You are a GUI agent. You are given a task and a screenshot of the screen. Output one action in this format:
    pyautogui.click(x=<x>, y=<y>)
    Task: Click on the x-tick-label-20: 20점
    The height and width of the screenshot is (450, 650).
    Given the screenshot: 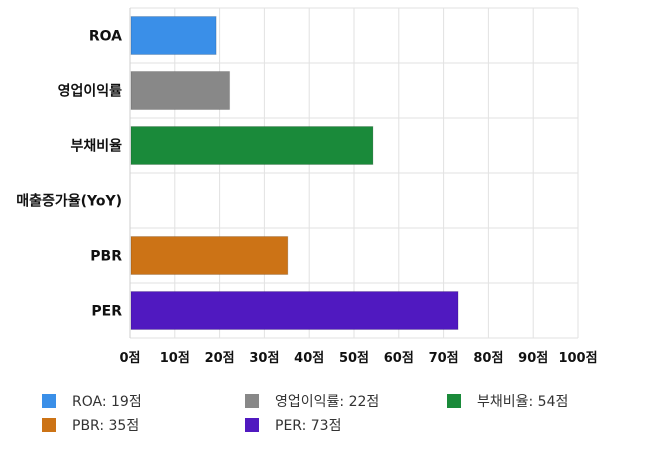 What is the action you would take?
    pyautogui.click(x=220, y=358)
    